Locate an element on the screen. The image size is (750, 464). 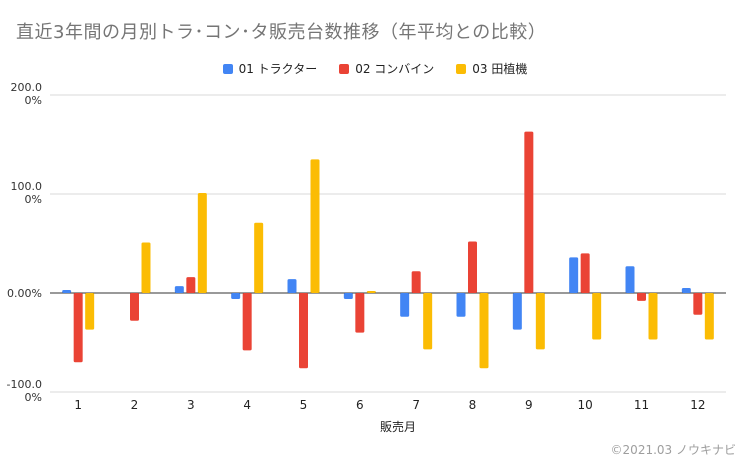
y-tick-label: -100.0 0% is located at coordinates (24, 391).